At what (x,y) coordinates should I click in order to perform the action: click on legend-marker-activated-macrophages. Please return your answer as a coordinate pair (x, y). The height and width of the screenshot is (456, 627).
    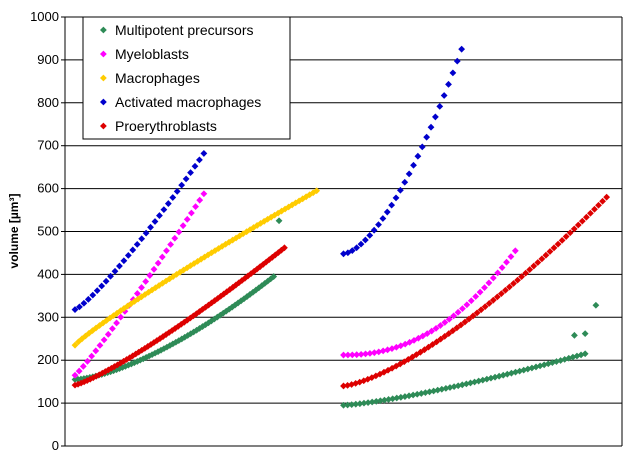
    Looking at the image, I should click on (103, 102).